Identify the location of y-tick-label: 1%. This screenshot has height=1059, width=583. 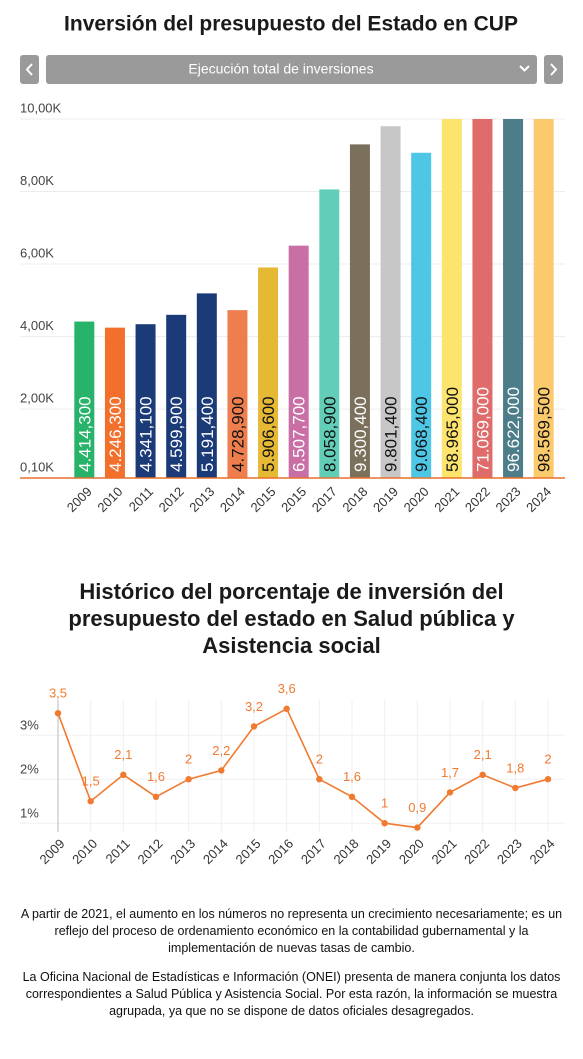
(29, 813).